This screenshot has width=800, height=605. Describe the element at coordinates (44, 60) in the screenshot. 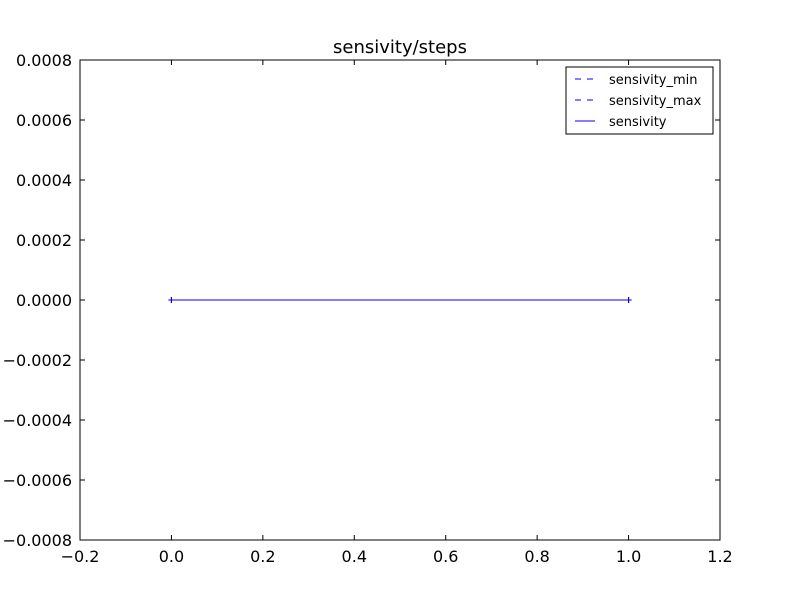

I see `y-tick-label: 0.0008` at that location.